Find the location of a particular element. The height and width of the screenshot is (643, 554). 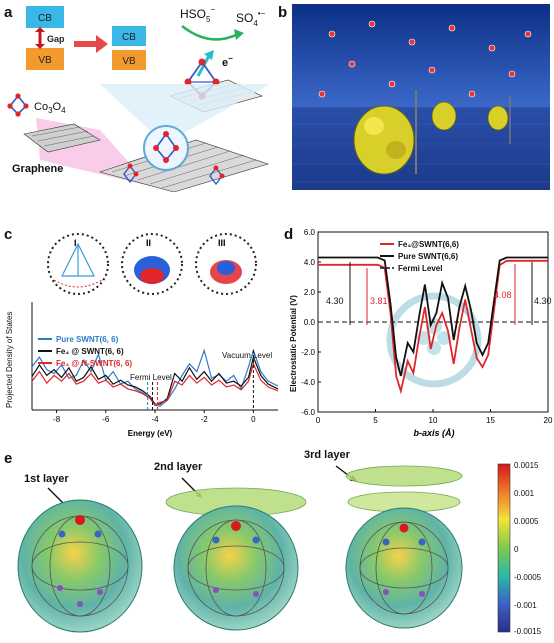

panel-a-figure: CB VB Gap CB VB HSO5− SO4•− e− is located at coordinates (138, 99).